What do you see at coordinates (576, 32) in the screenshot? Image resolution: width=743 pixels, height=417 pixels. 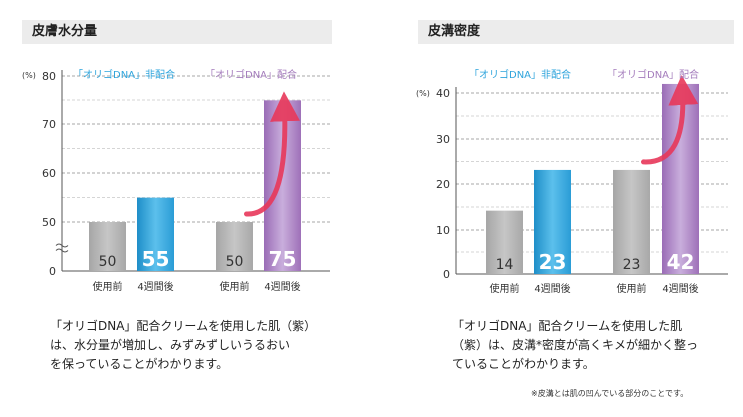 I see `chart-2-title: 皮溝密度` at bounding box center [576, 32].